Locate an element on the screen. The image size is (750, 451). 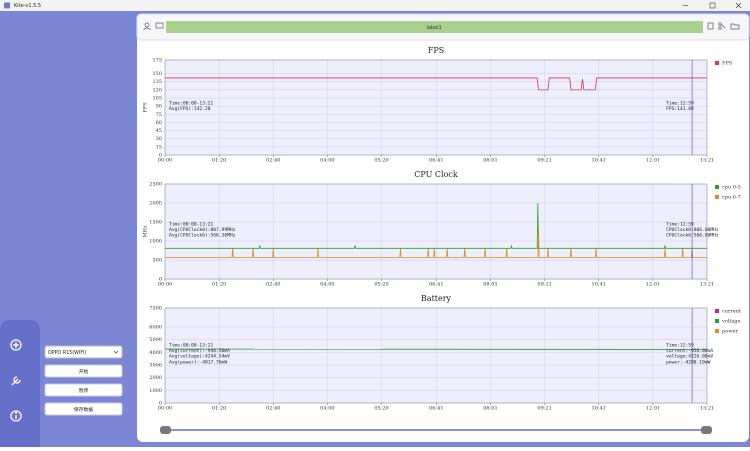
range-slider-end is located at coordinates (706, 430).